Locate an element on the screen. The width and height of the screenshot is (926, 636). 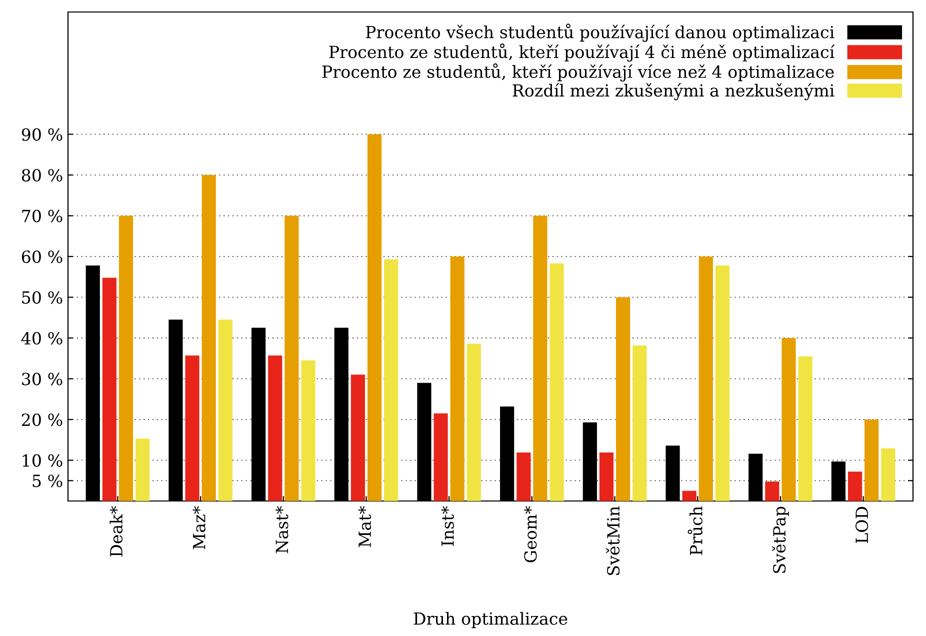
x-tick-label: Mat* is located at coordinates (365, 527).